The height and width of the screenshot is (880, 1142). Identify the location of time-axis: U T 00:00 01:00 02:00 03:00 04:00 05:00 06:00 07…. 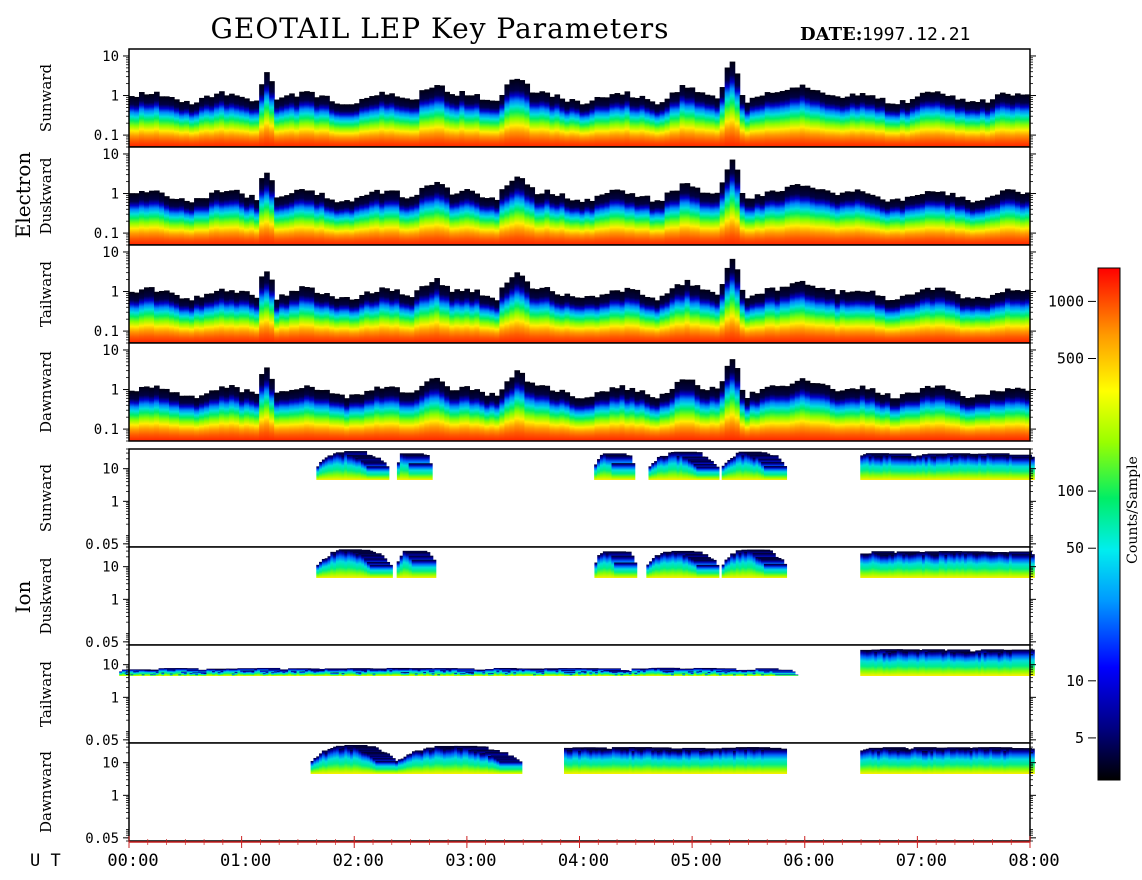
(545, 853).